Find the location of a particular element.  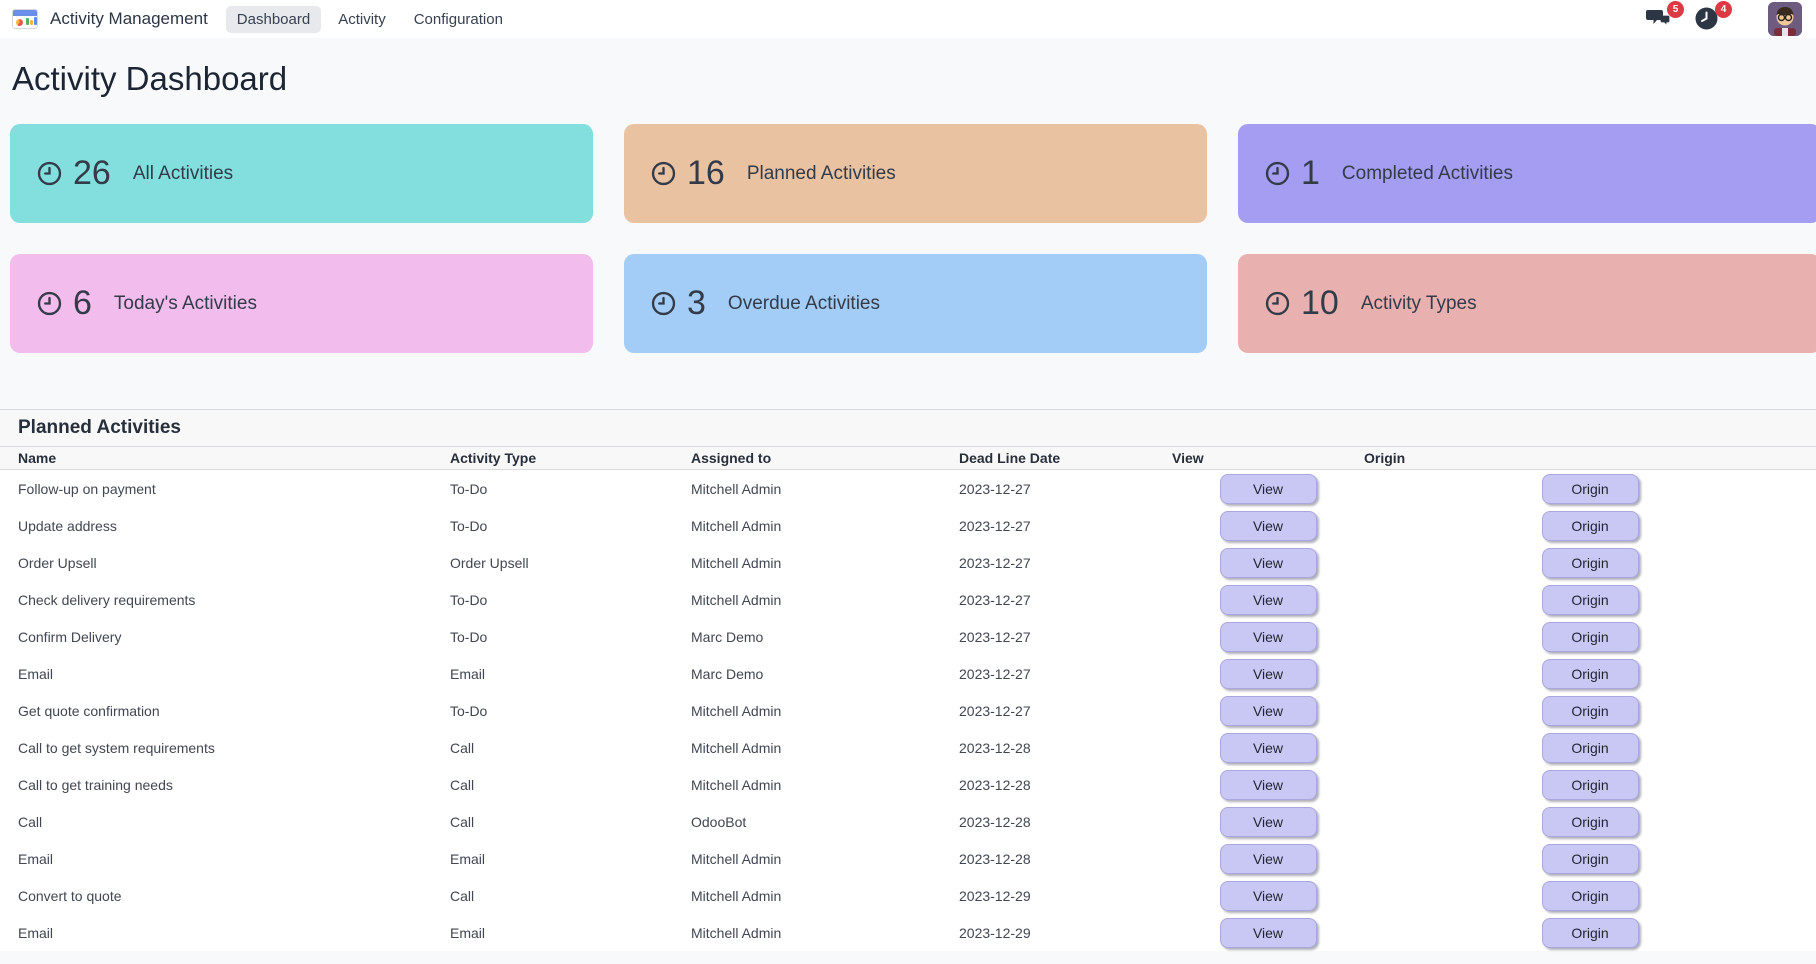

cell-name: Email is located at coordinates (36, 673).